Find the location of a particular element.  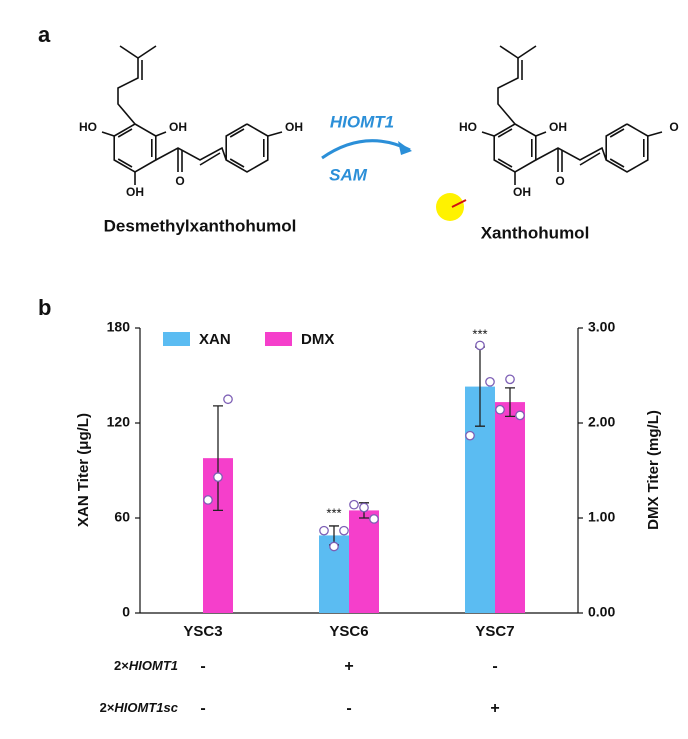

y-tick-label: 60 is located at coordinates (122, 517).